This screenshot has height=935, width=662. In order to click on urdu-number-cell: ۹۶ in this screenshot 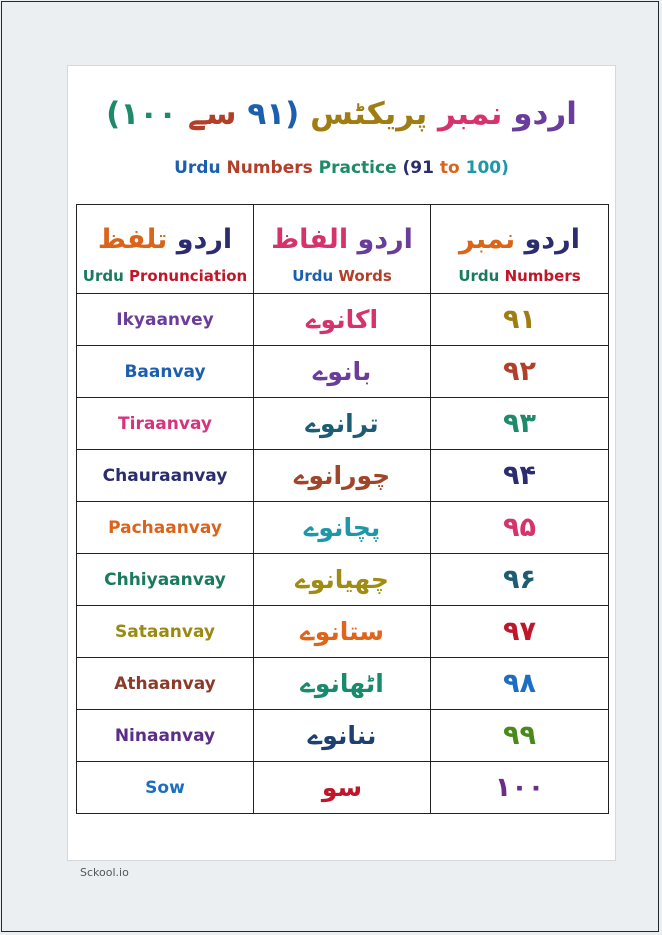, I will do `click(519, 579)`.